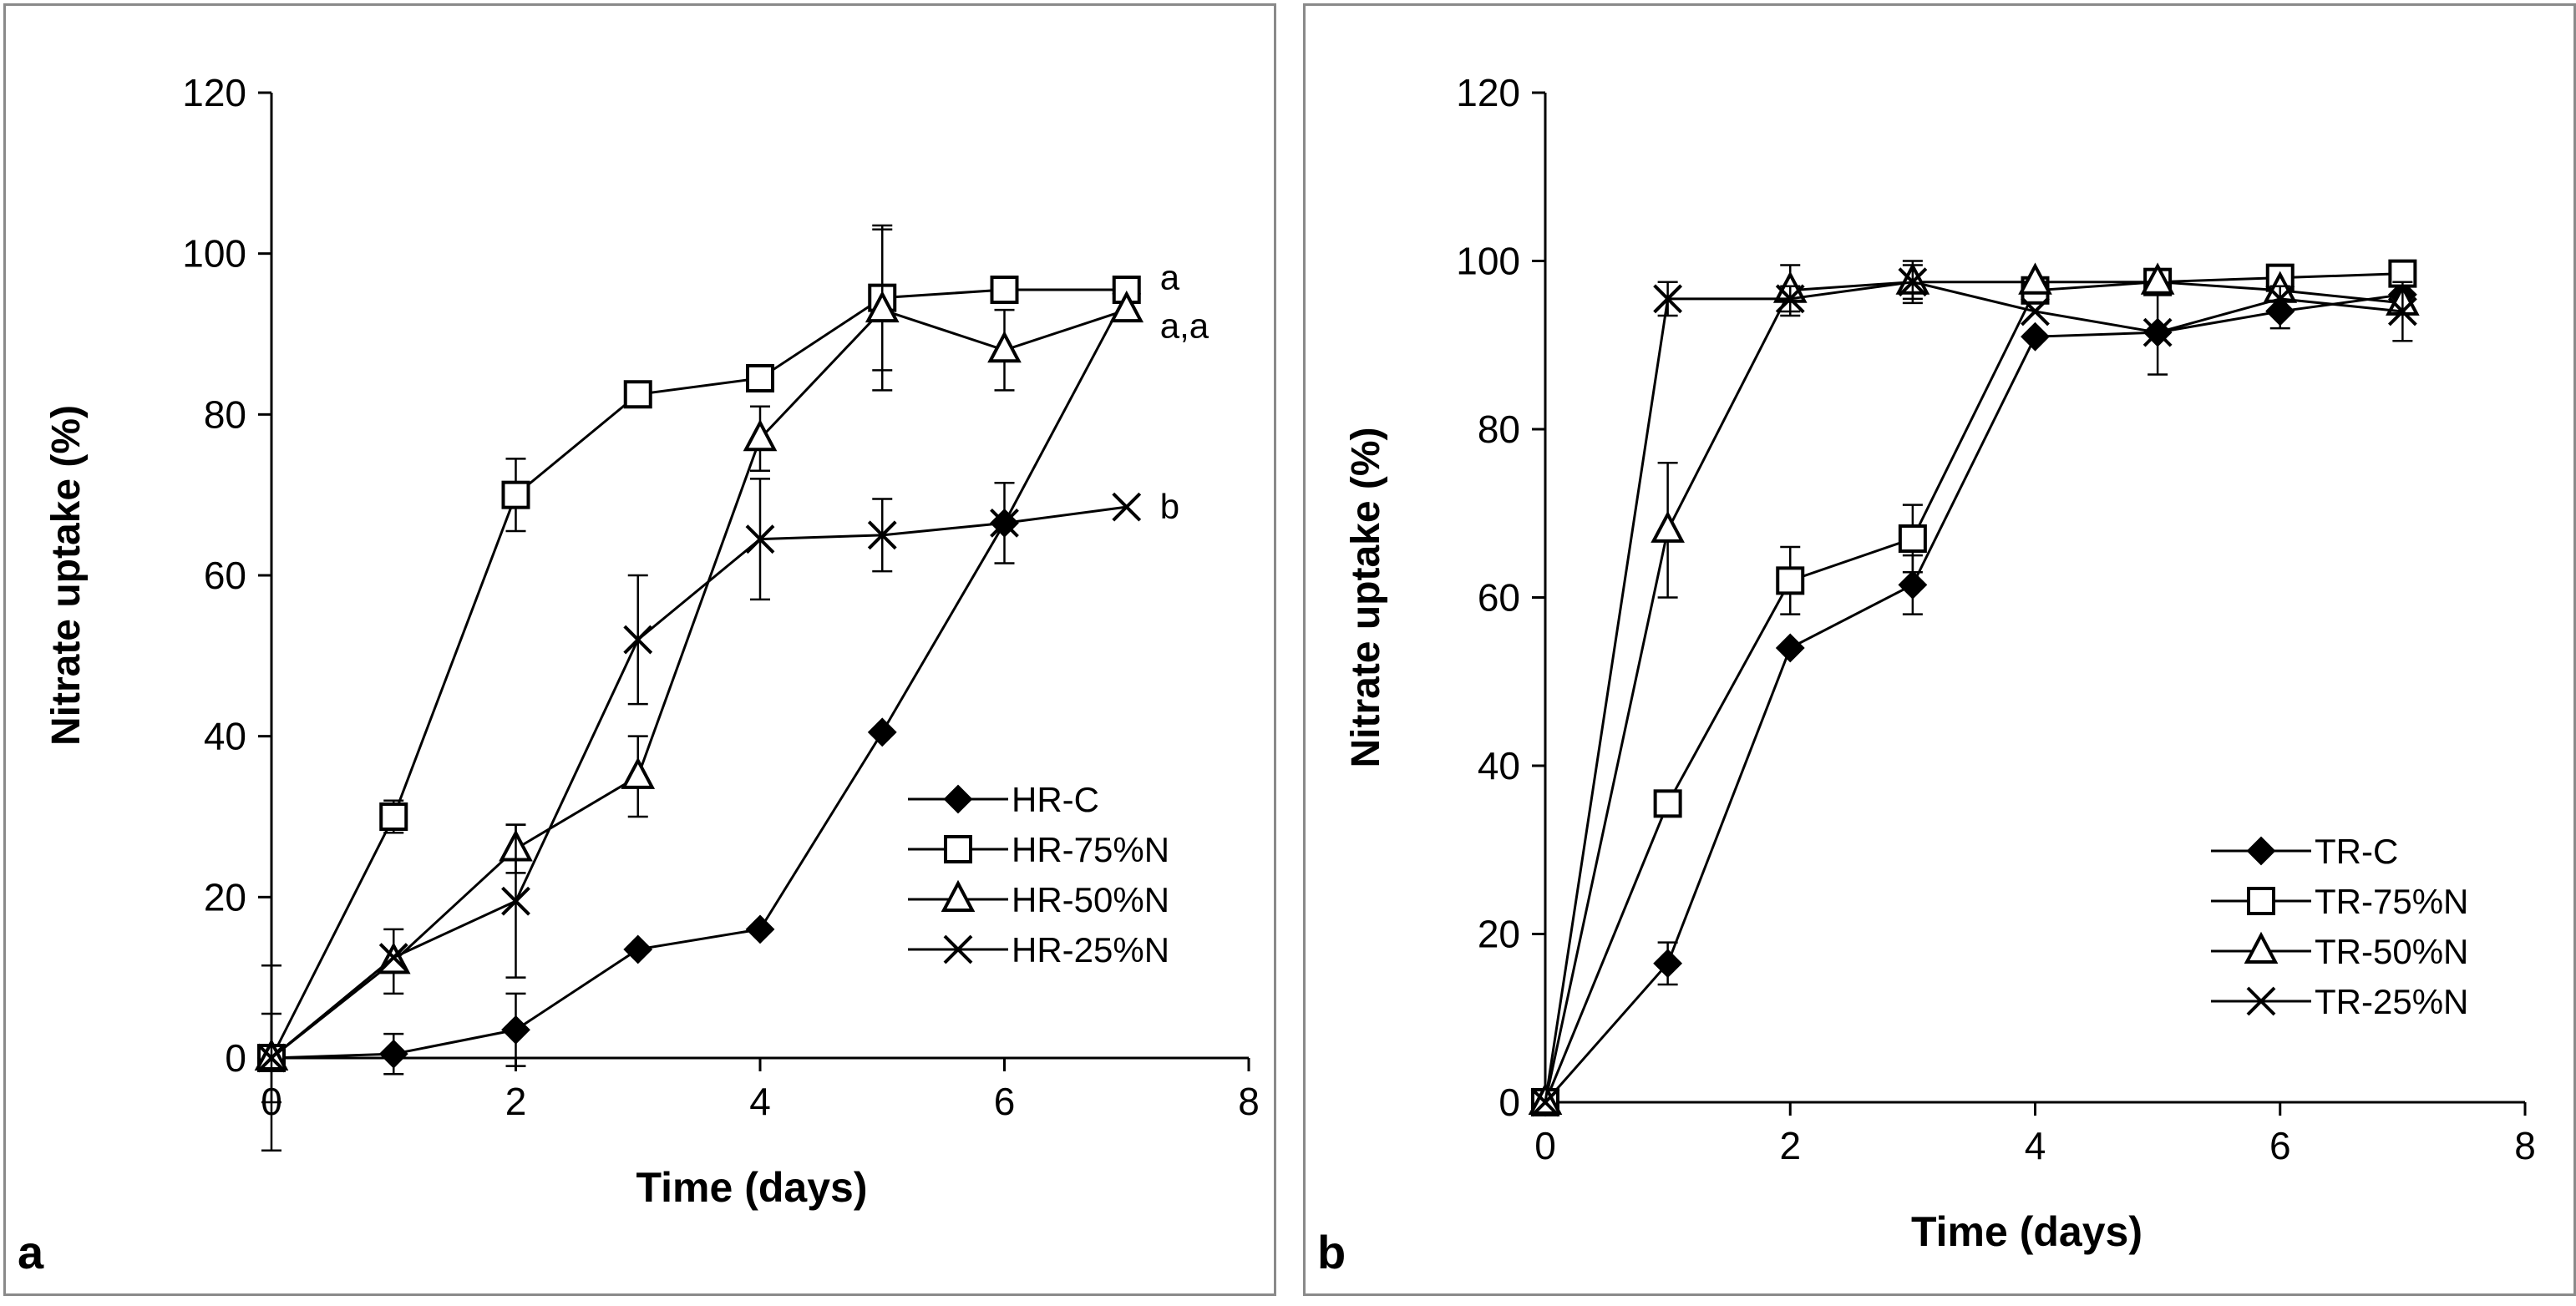 Image resolution: width=2576 pixels, height=1306 pixels. What do you see at coordinates (1249, 1101) in the screenshot?
I see `x-tick-label: 8` at bounding box center [1249, 1101].